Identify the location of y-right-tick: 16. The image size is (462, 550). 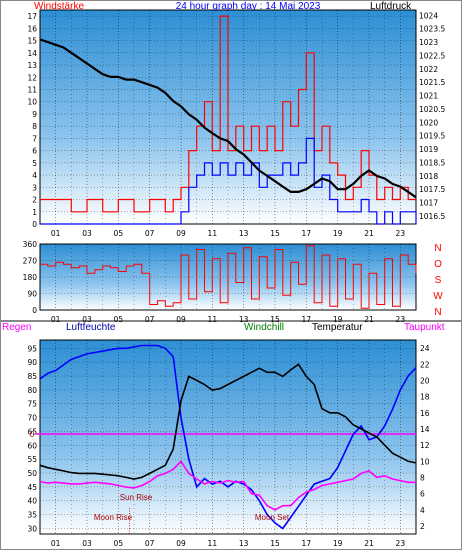
(425, 413).